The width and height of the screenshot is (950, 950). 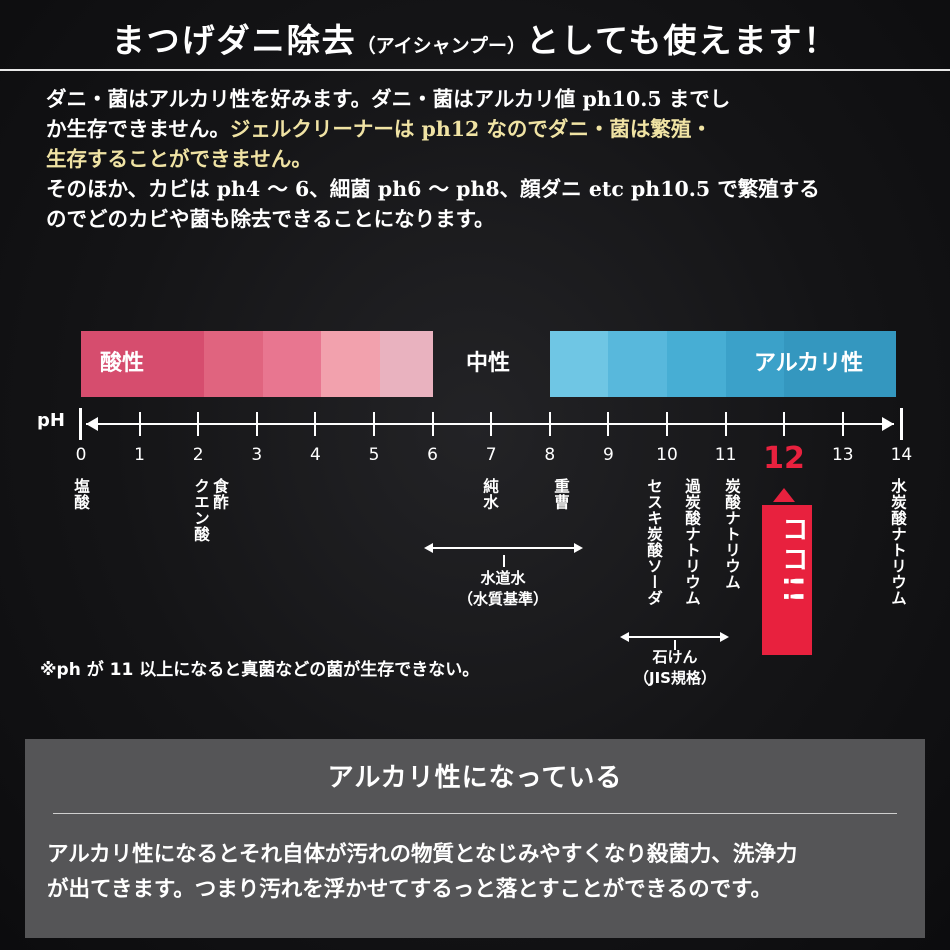 I want to click on ph-tick-label: 3, so click(x=257, y=455).